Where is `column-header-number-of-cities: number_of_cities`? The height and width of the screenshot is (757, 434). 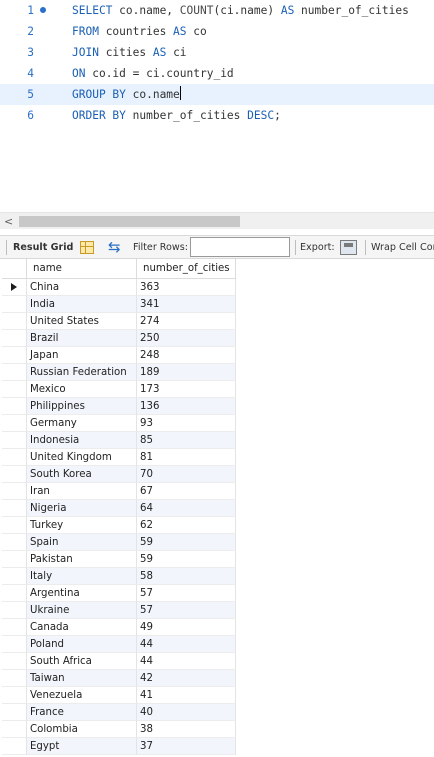
column-header-number-of-cities: number_of_cities is located at coordinates (186, 269).